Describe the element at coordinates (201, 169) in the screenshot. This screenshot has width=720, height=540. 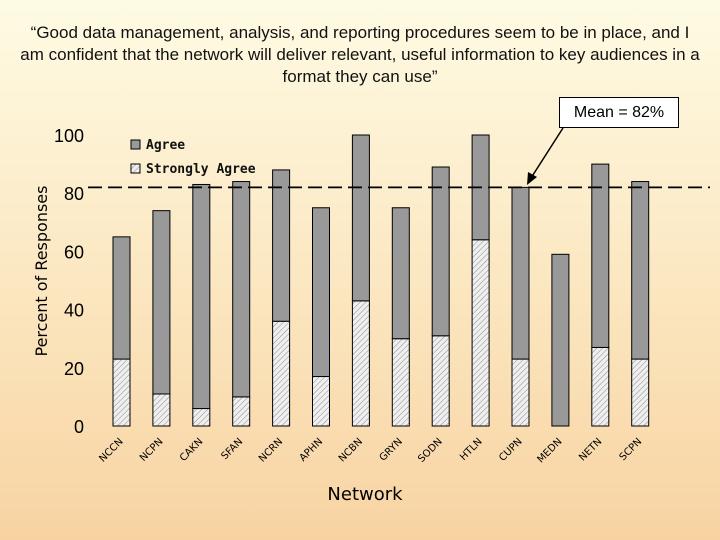
I see `legend-label: Strongly Agree` at that location.